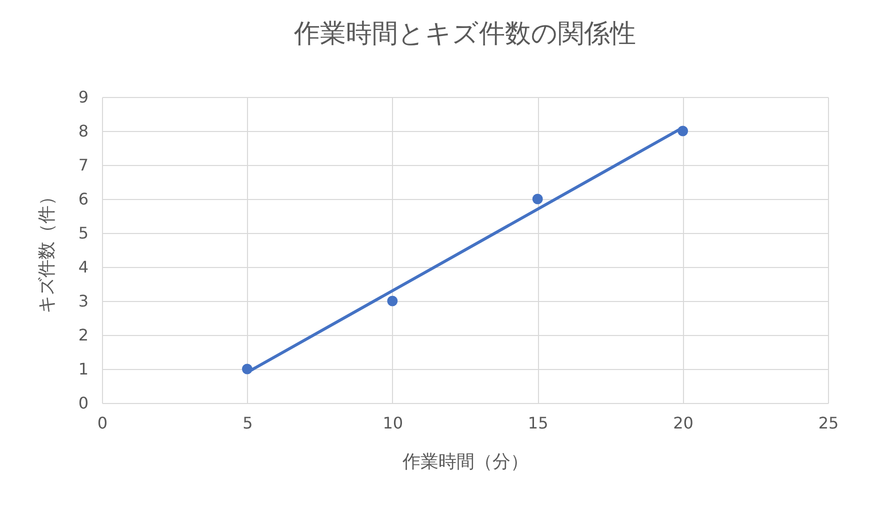  I want to click on chart-title: 作業時間とキズ件数の関係性, so click(464, 34).